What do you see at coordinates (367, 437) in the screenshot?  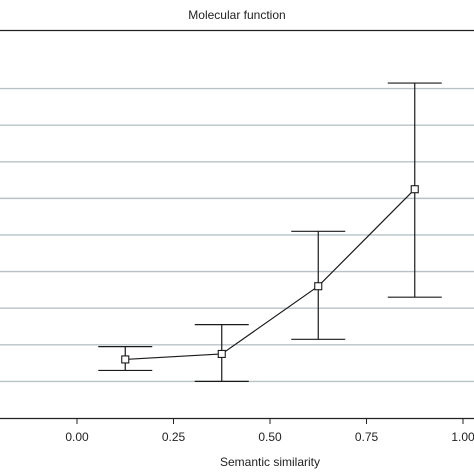 I see `x-tick-label-3: 0.75` at bounding box center [367, 437].